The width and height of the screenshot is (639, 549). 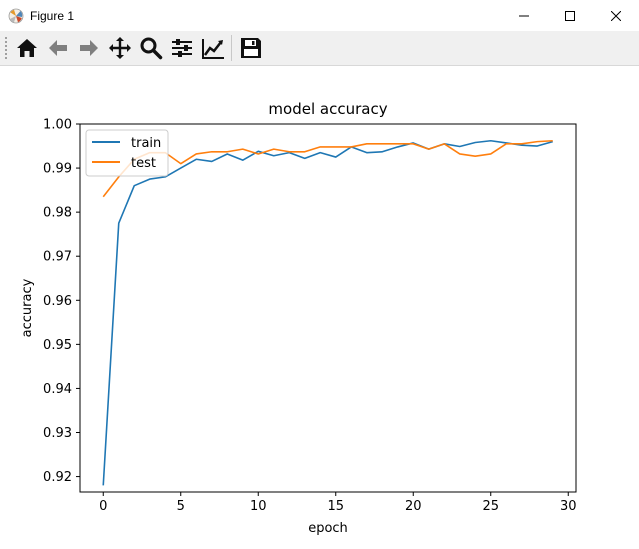 I want to click on x-tick-label: 10, so click(x=258, y=506).